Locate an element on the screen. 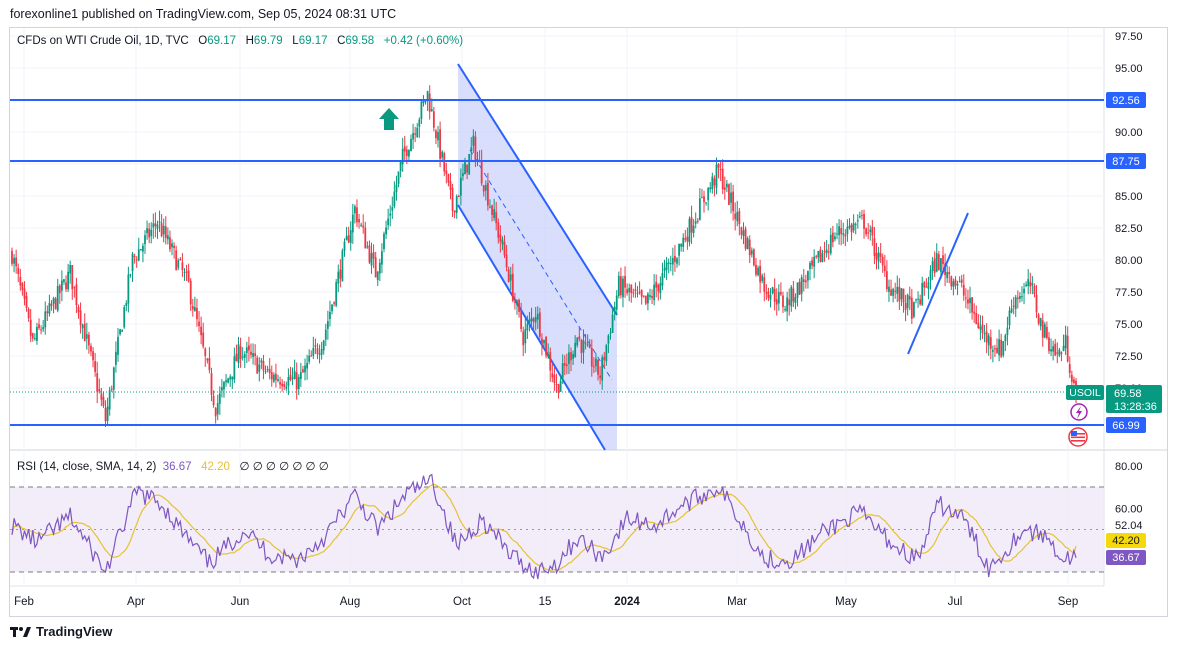 The image size is (1177, 650). rising-trend-line is located at coordinates (938, 283).